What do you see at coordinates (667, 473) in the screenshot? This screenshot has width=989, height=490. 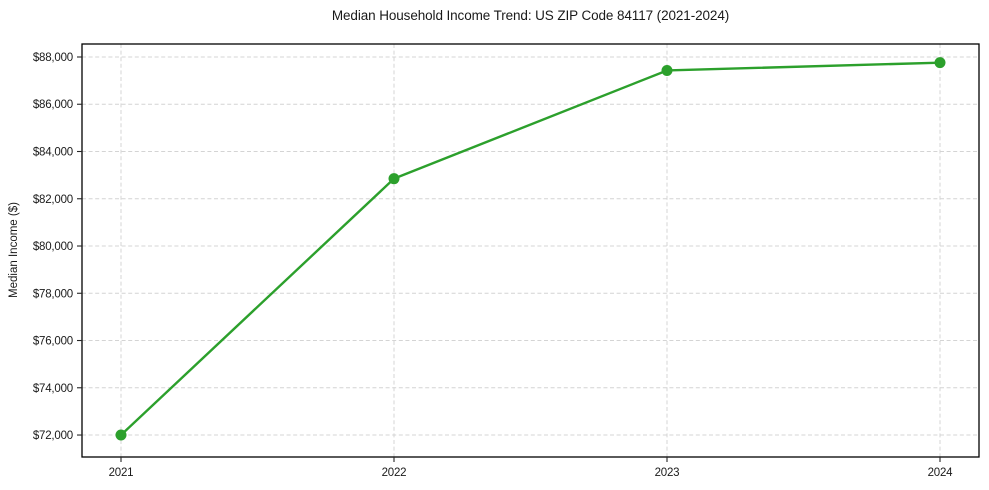 I see `x-tick-label: 2023` at bounding box center [667, 473].